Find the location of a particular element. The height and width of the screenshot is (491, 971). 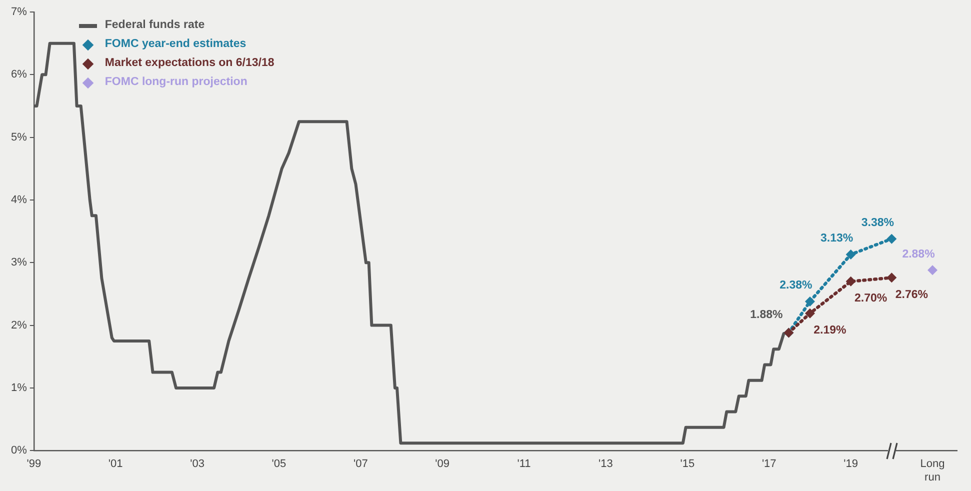

data-label: 2.76% is located at coordinates (911, 294).